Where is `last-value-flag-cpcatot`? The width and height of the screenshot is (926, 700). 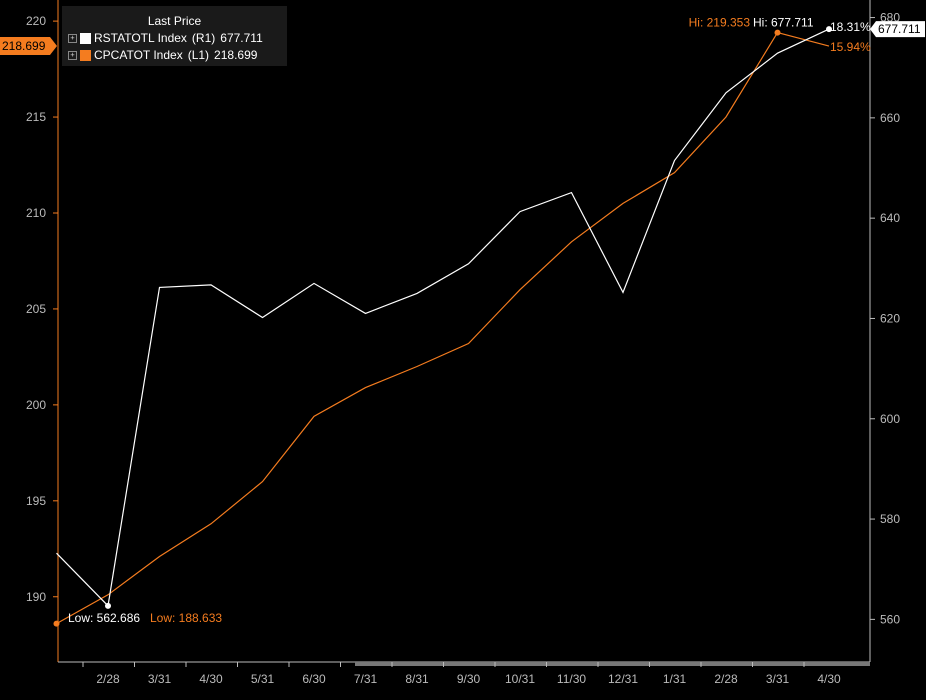 last-value-flag-cpcatot is located at coordinates (28, 46).